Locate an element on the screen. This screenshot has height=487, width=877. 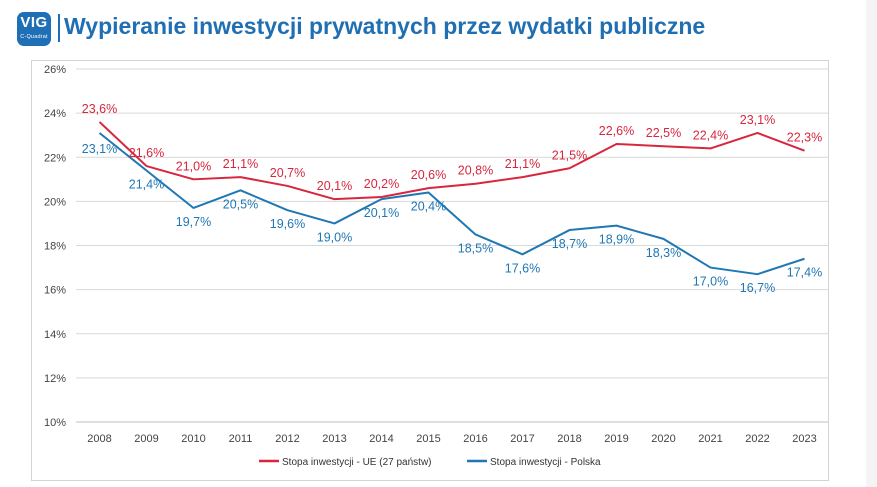
data-label-pl: 17,6% is located at coordinates (522, 268).